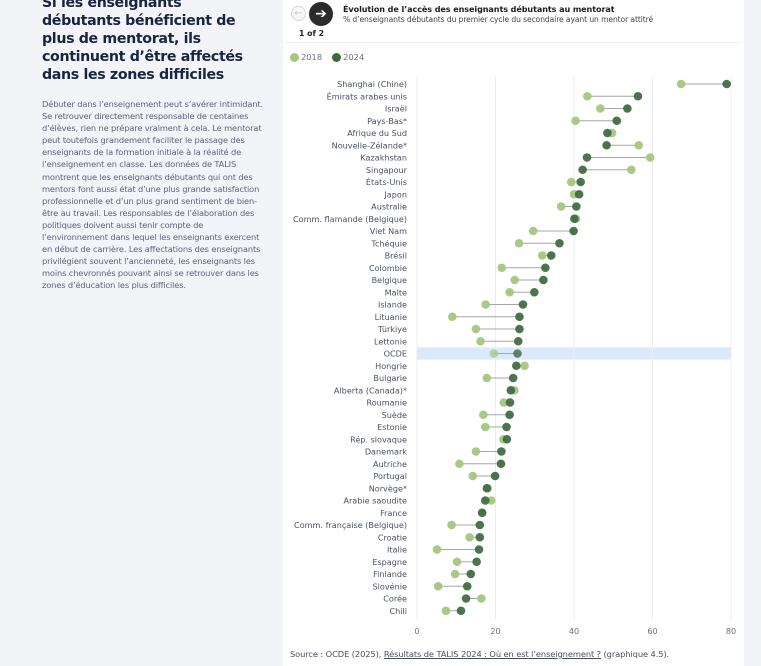  Describe the element at coordinates (390, 464) in the screenshot. I see `category-label: Autriche` at that location.